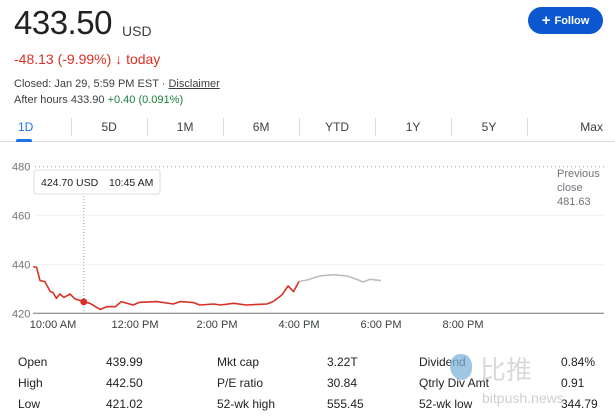 The image size is (615, 419). I want to click on tab-1m: 1M, so click(185, 128).